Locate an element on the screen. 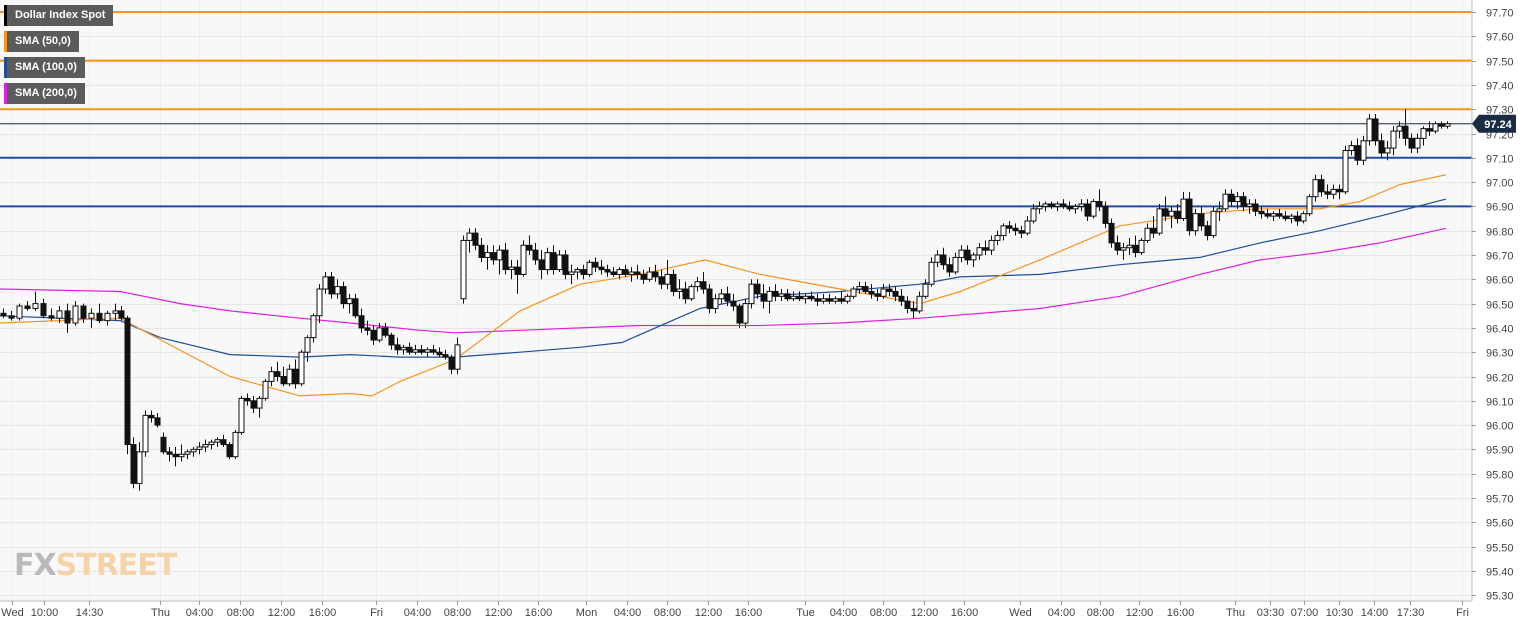 The image size is (1534, 626). y-tick-label: 96.10 is located at coordinates (1500, 403).